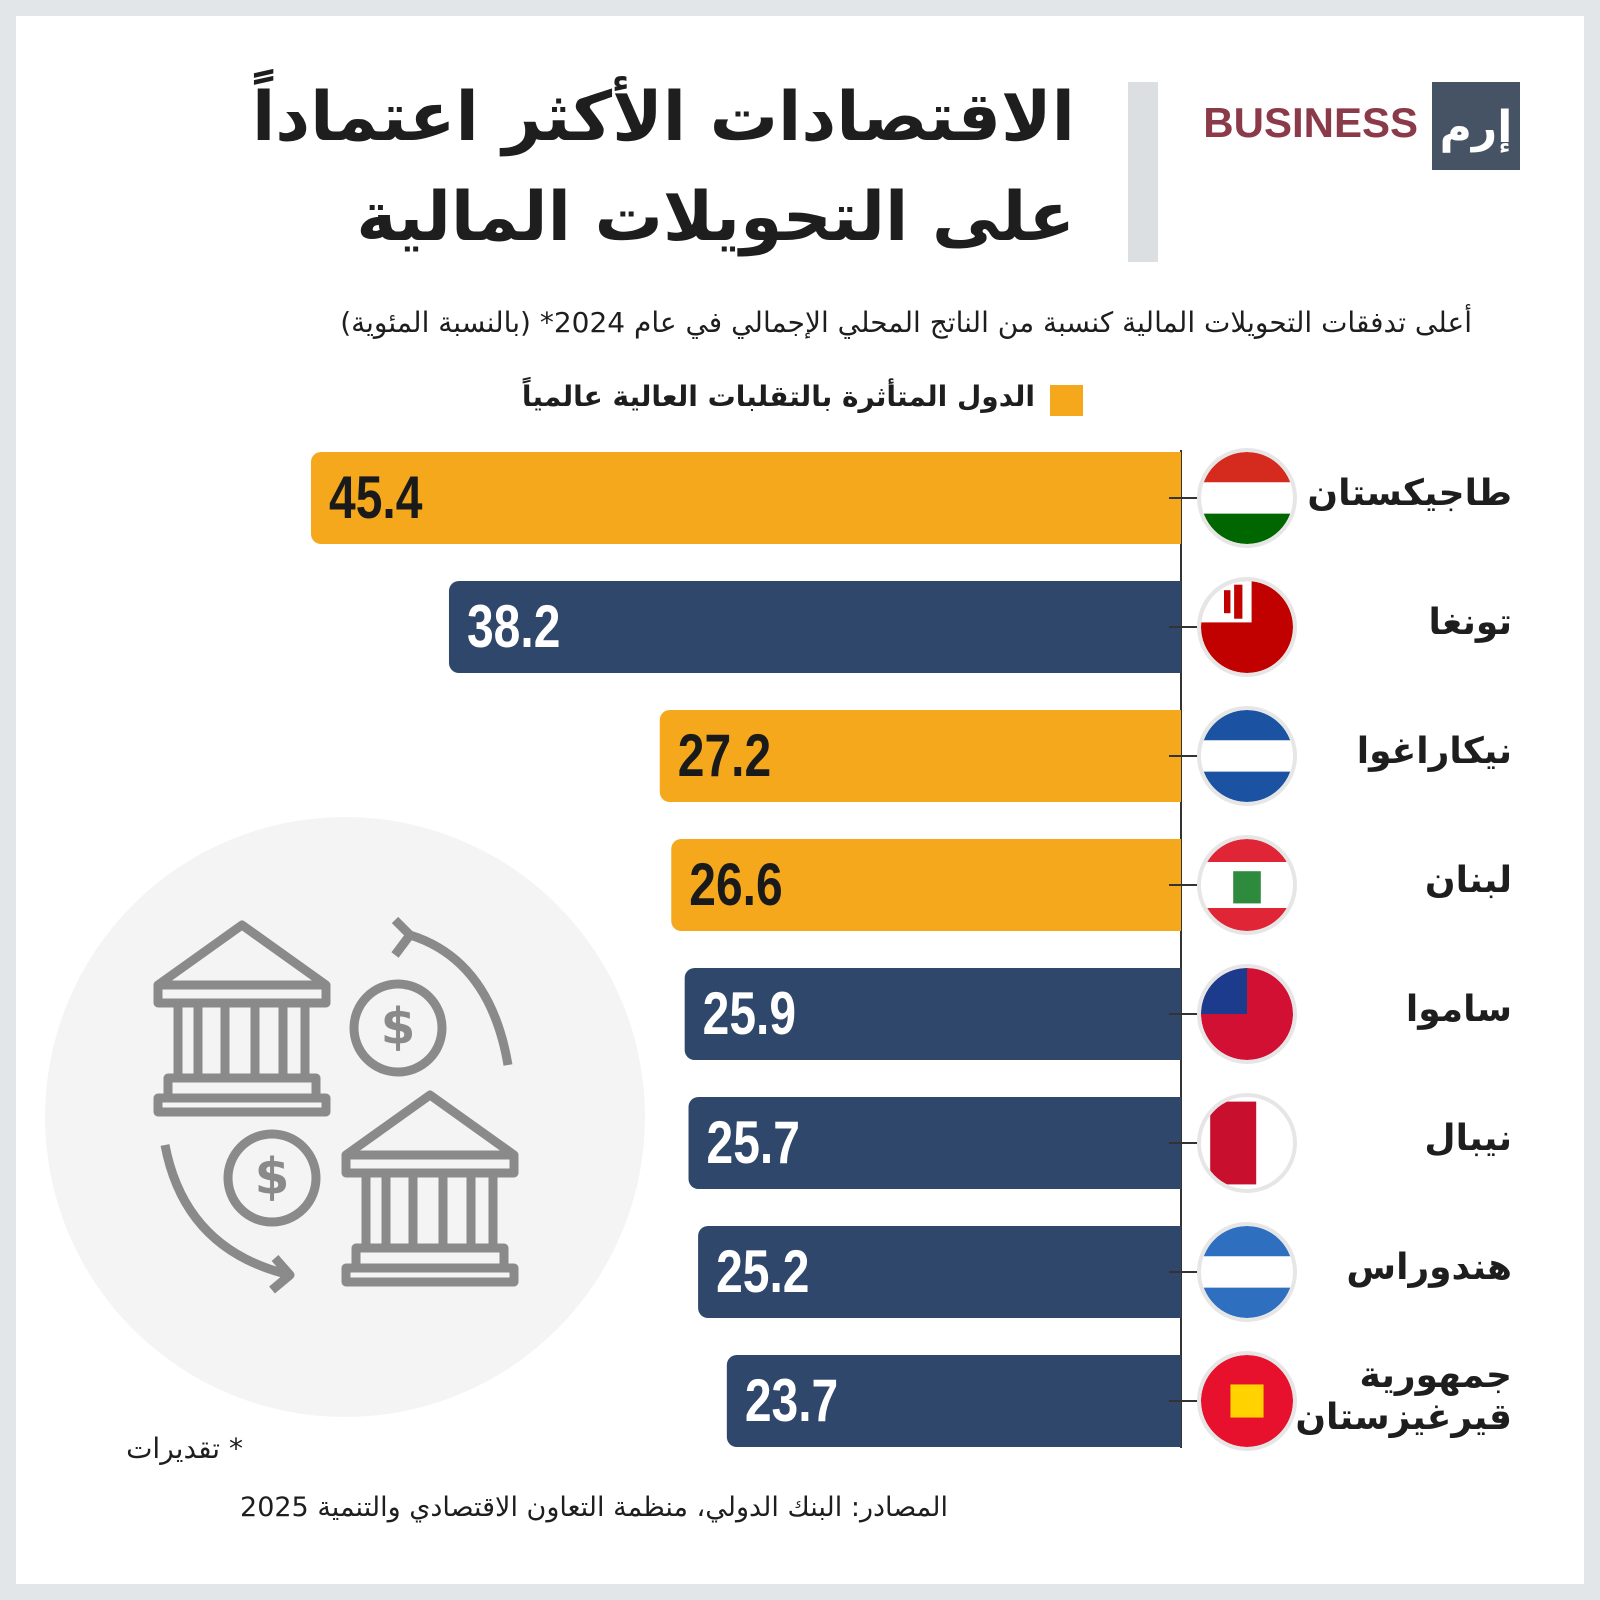 This screenshot has width=1600, height=1600. Describe the element at coordinates (1403, 1396) in the screenshot. I see `category-label: جمهورية قيرغيزستان` at that location.